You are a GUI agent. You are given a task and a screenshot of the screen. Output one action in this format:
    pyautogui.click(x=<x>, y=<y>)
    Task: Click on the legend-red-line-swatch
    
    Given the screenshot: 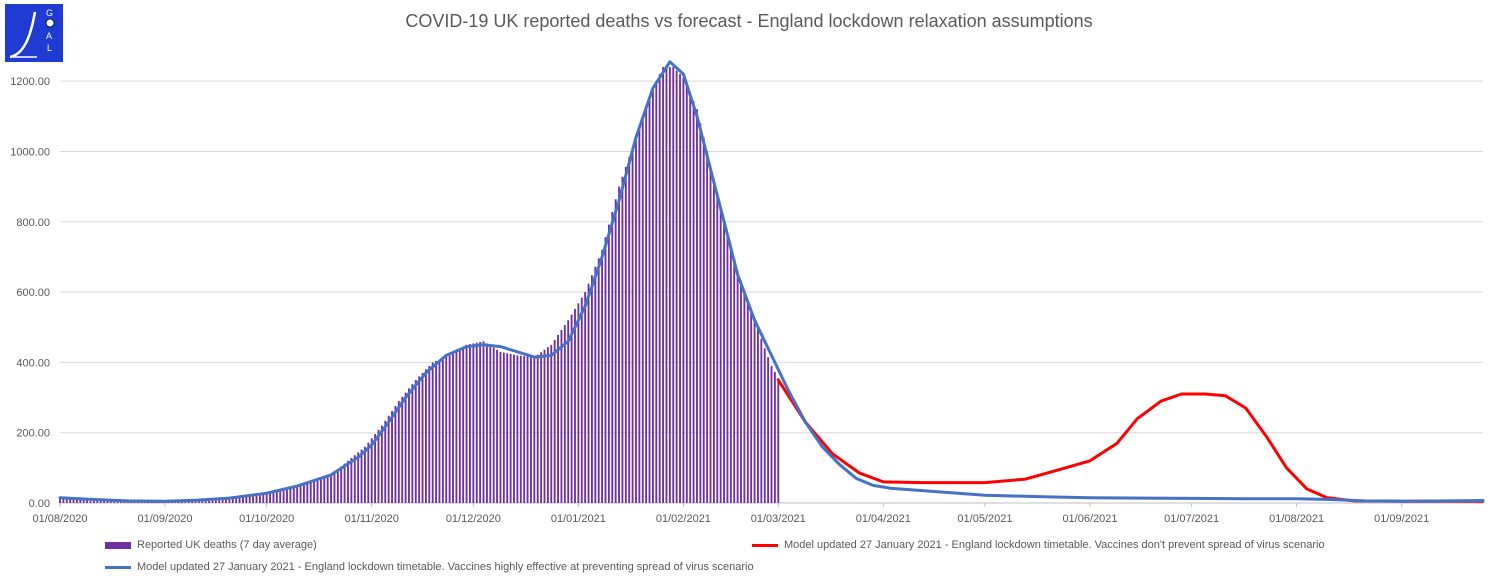 What is the action you would take?
    pyautogui.click(x=765, y=545)
    